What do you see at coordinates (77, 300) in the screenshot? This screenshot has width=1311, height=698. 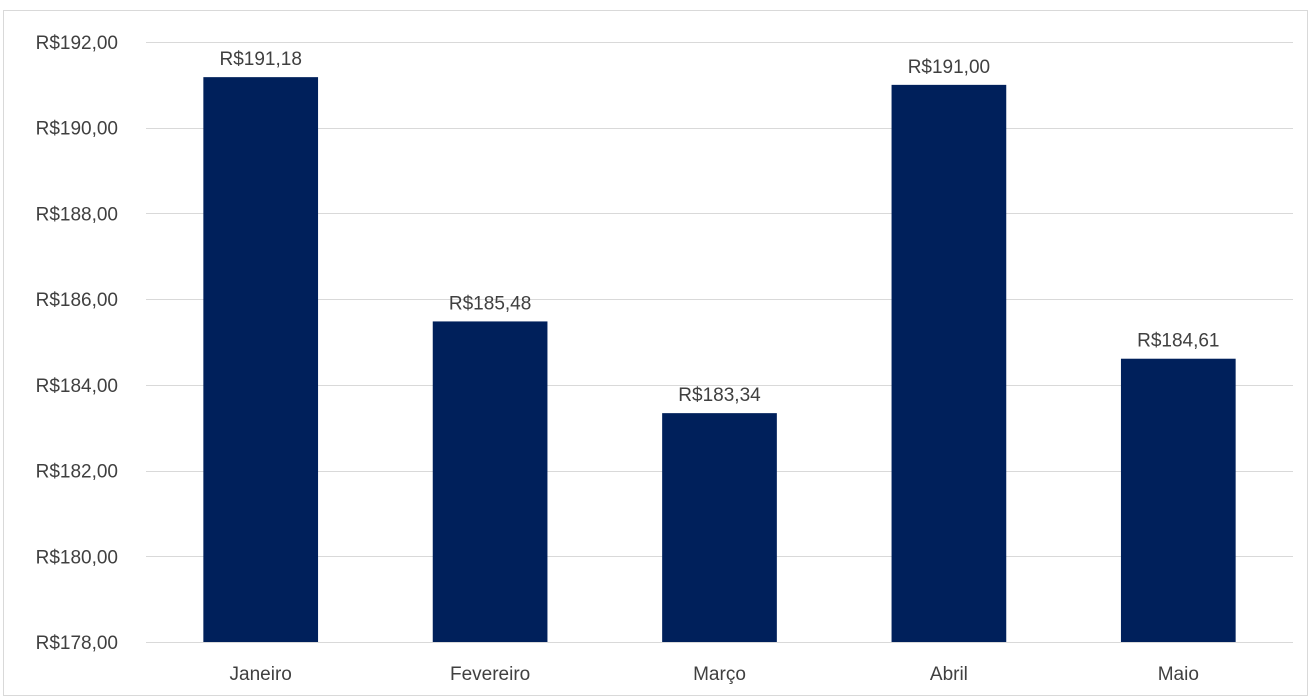 I see `y-tick-label: R$186,00` at bounding box center [77, 300].